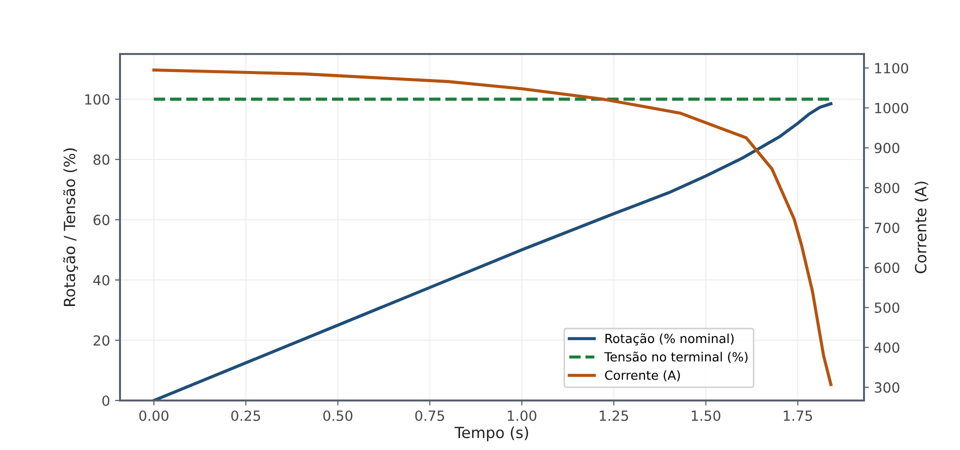 This screenshot has height=450, width=960. Describe the element at coordinates (921, 228) in the screenshot. I see `y2-axis-title: Corrente (A)` at that location.